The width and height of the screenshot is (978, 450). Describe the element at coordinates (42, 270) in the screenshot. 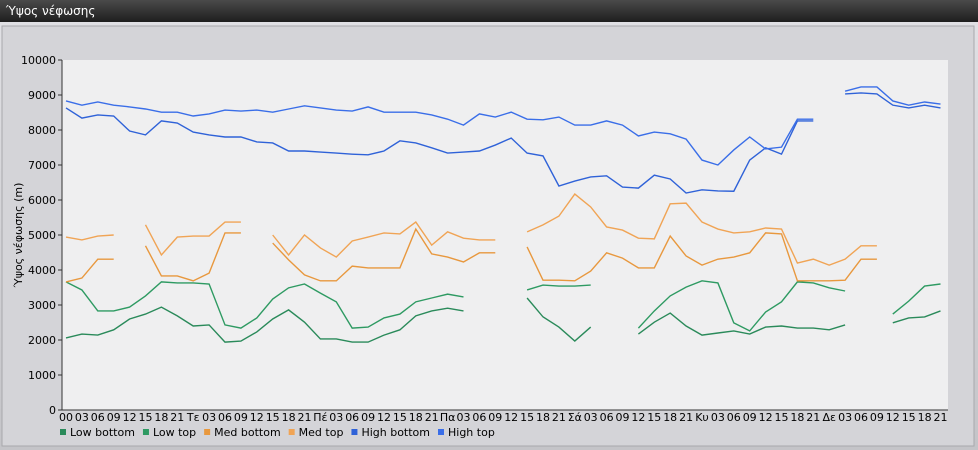

I see `y-tick-label: 4000` at that location.